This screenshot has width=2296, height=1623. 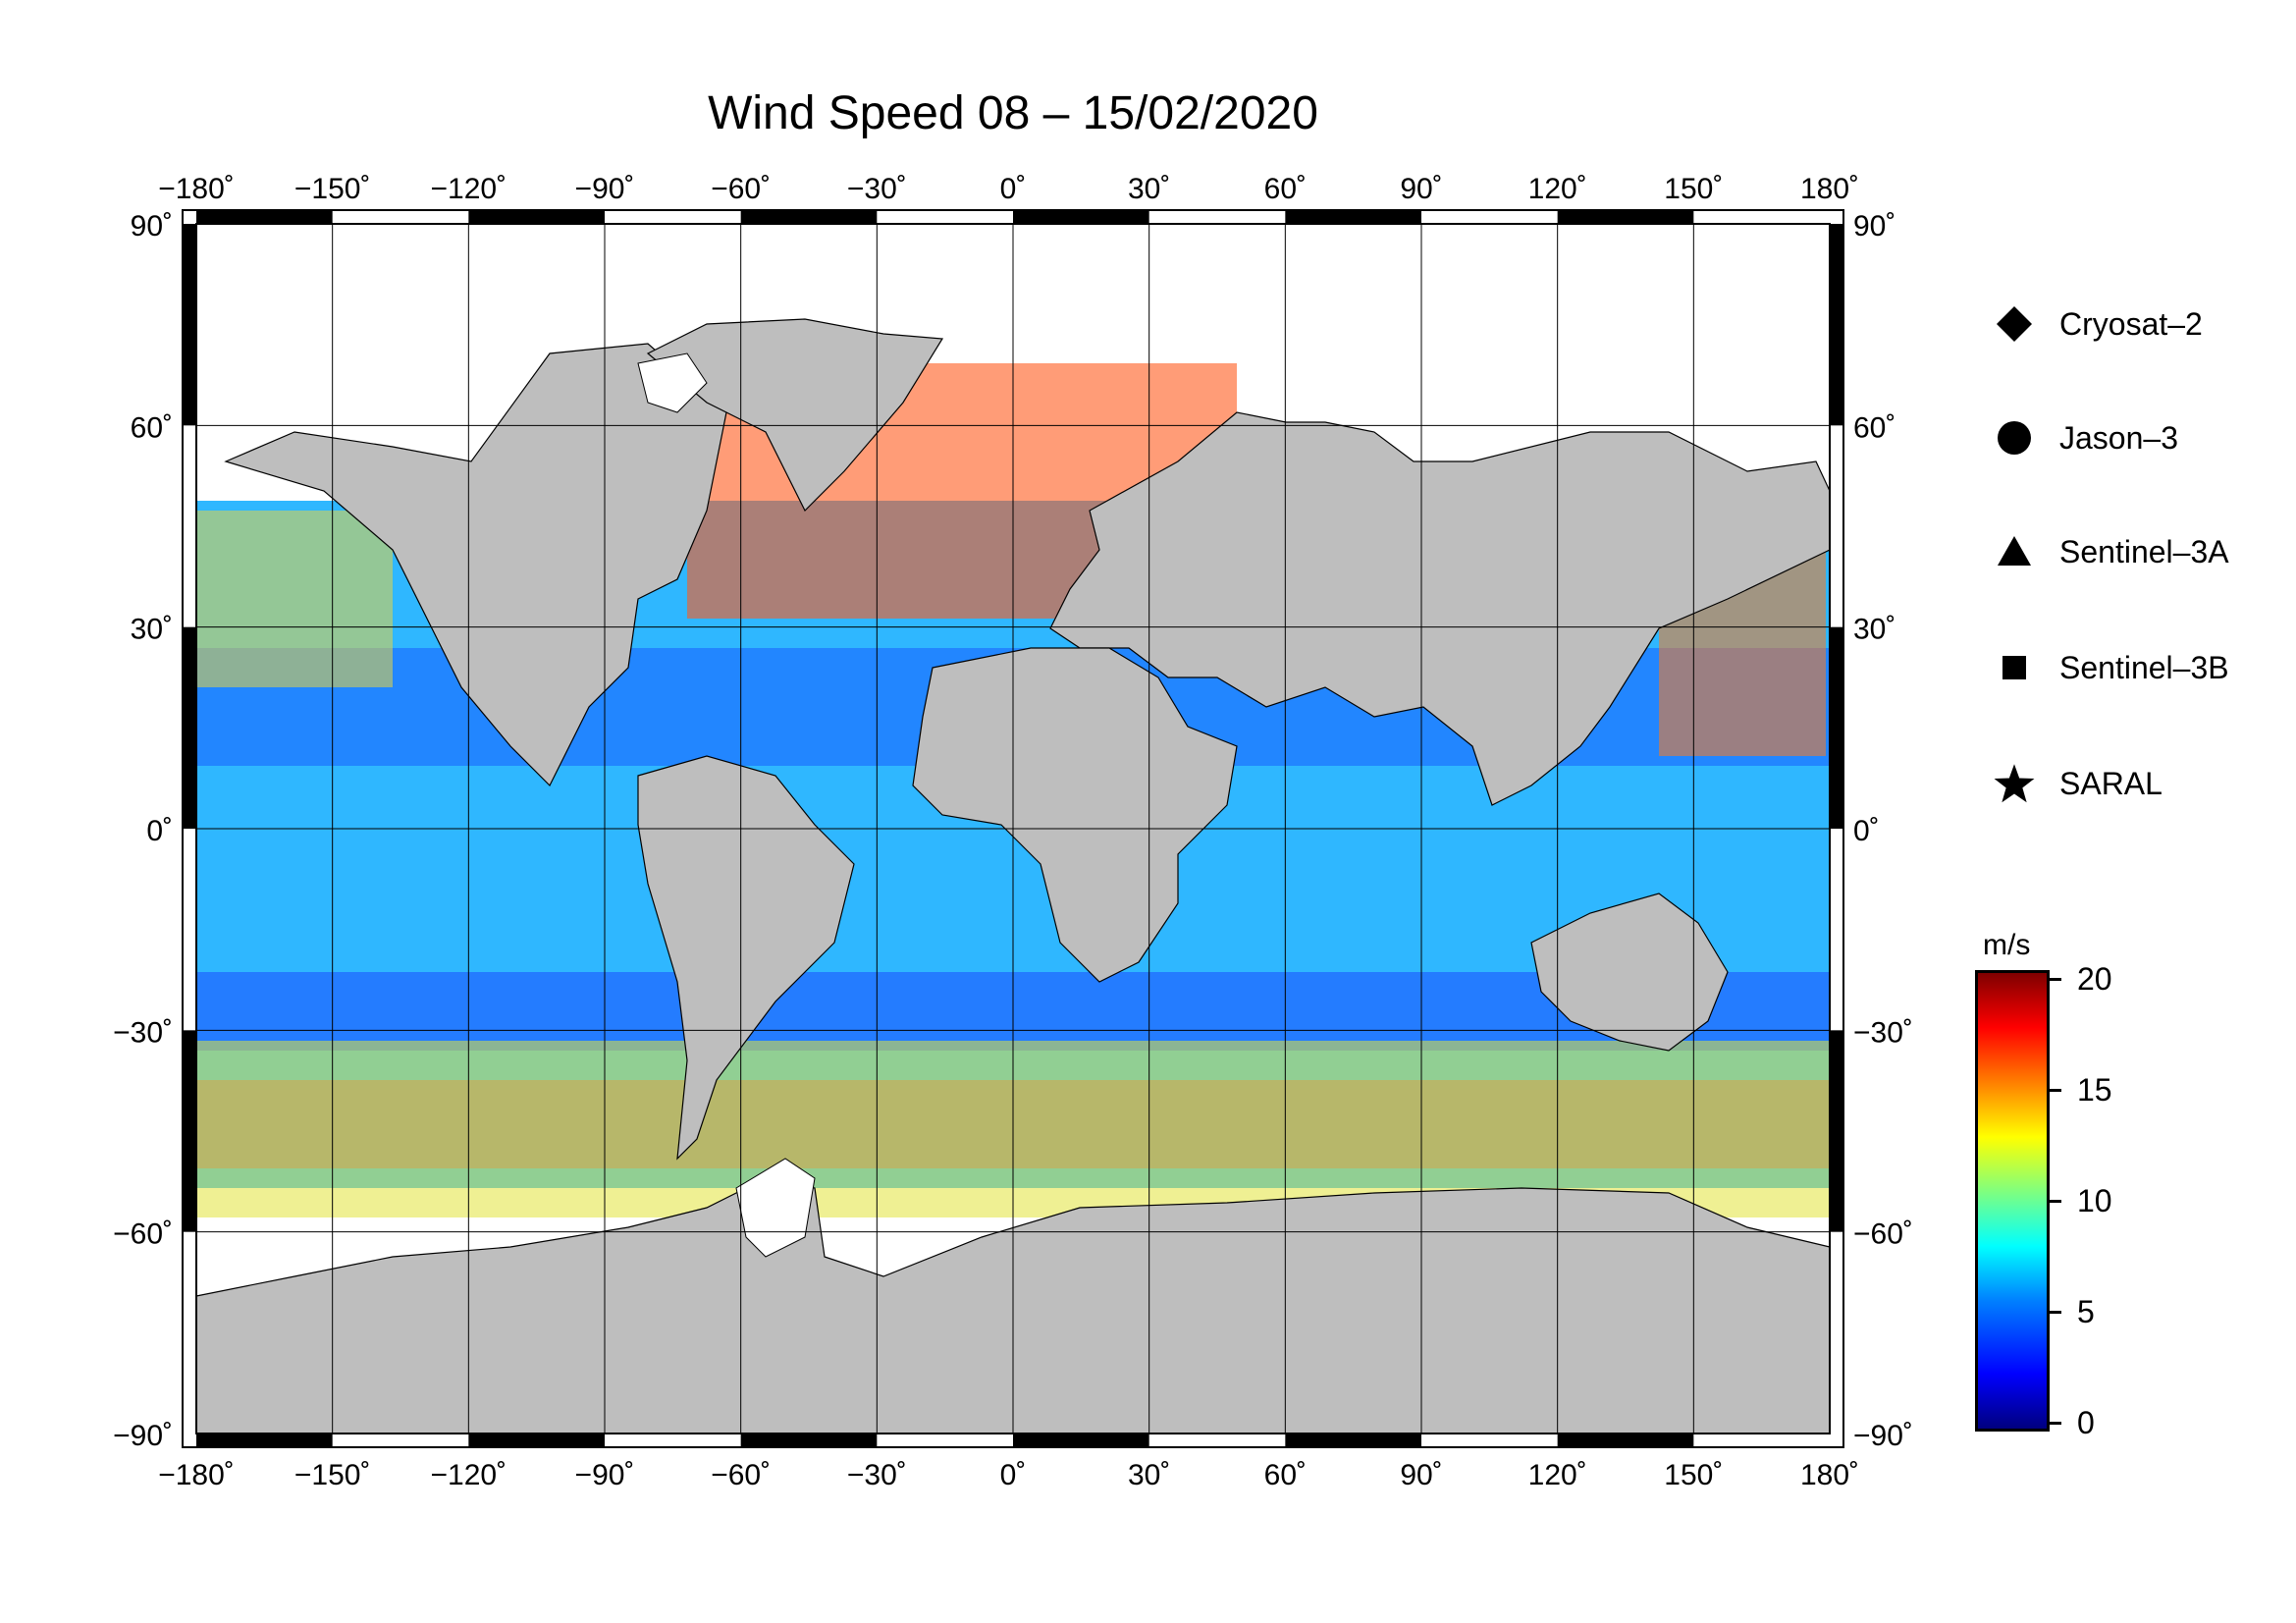 What do you see at coordinates (2111, 783) in the screenshot?
I see `legend-label: SARAL` at bounding box center [2111, 783].